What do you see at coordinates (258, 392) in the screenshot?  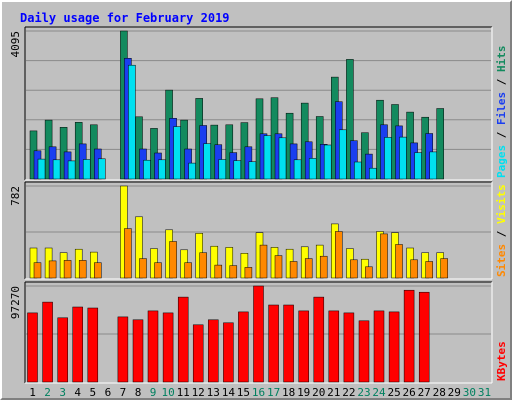 I see `day-label-16: 16` at bounding box center [258, 392].